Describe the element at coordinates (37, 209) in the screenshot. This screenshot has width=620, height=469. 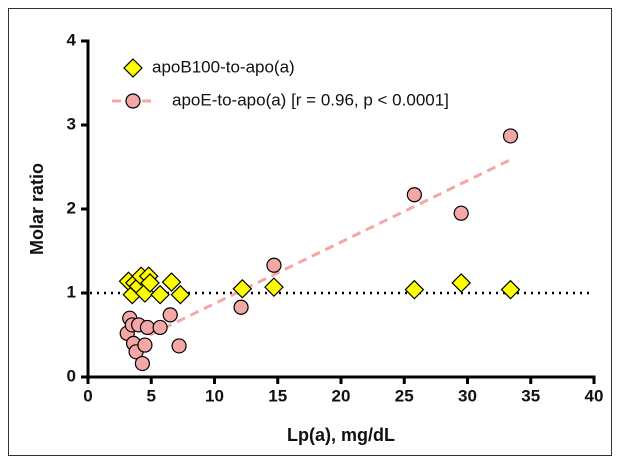
I see `y-axis-title: Molar ratio` at that location.